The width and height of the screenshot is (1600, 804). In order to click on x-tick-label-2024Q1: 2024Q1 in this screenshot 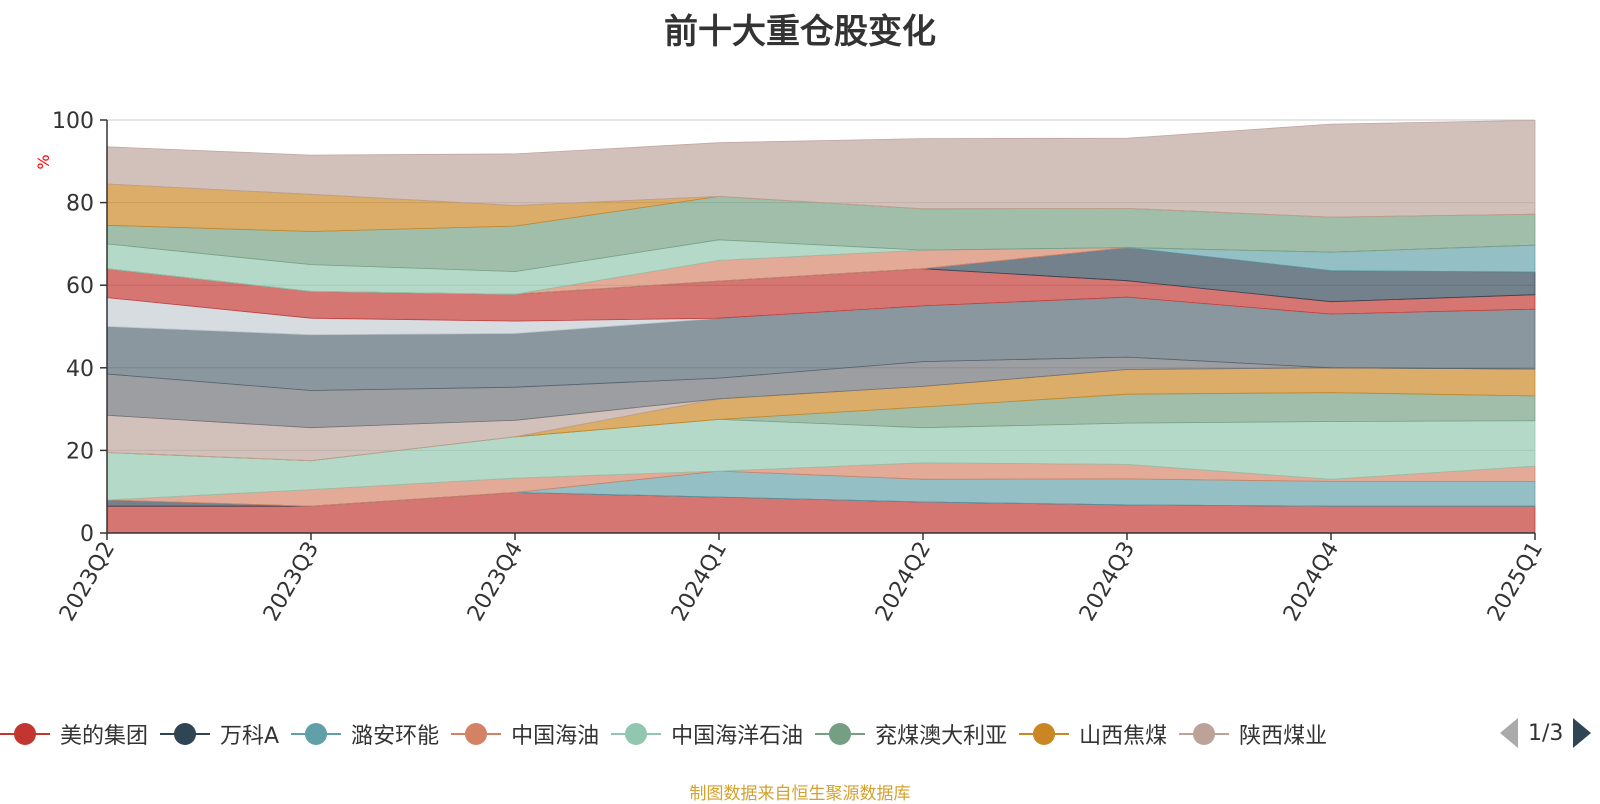, I will do `click(699, 582)`.